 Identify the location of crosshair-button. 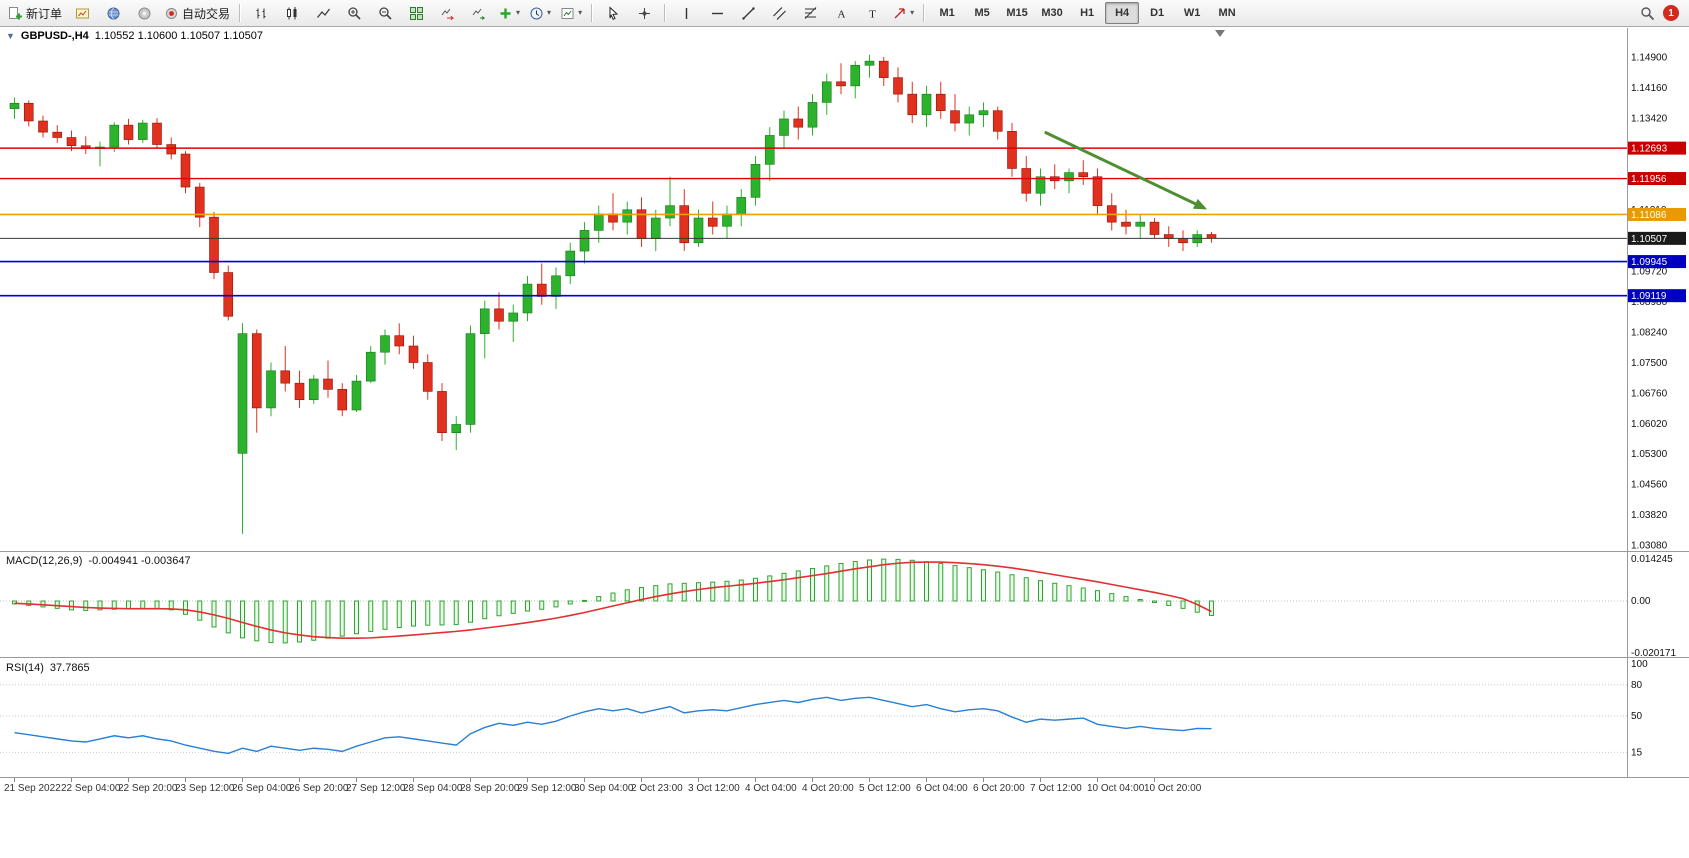
(644, 13).